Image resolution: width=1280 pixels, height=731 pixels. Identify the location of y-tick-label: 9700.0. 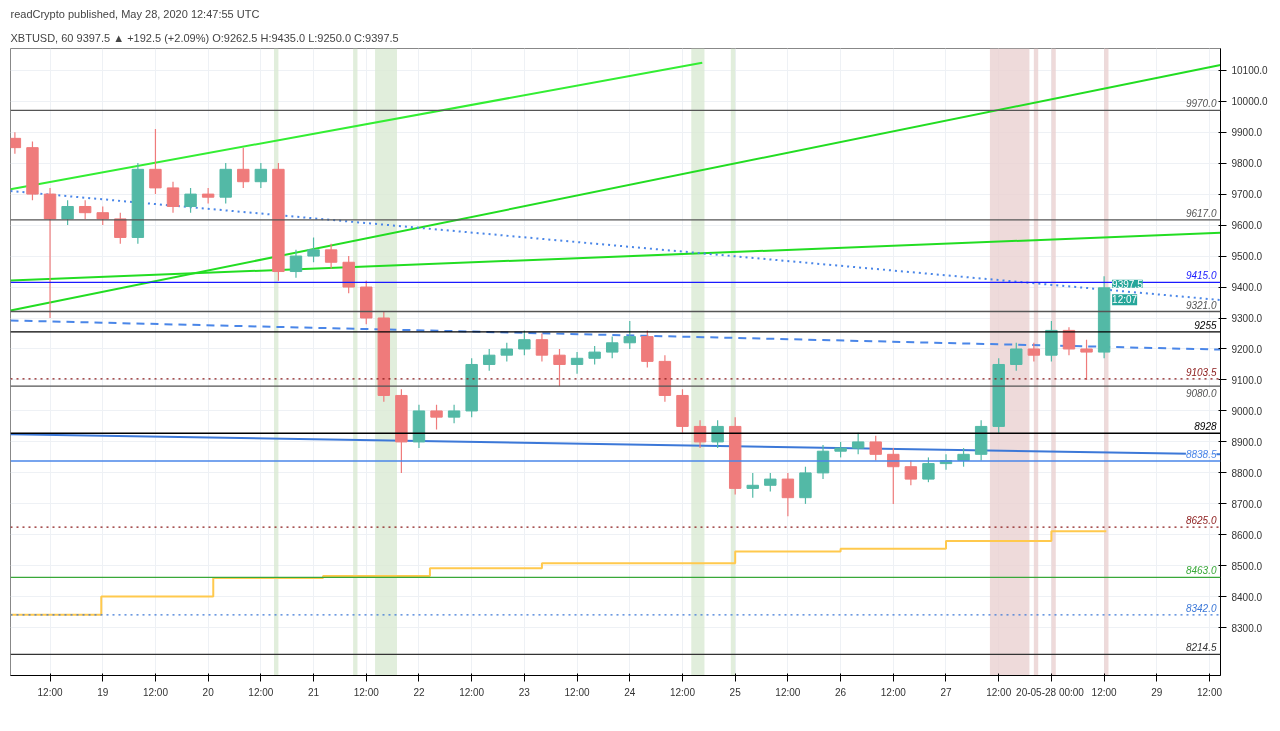
(1247, 195).